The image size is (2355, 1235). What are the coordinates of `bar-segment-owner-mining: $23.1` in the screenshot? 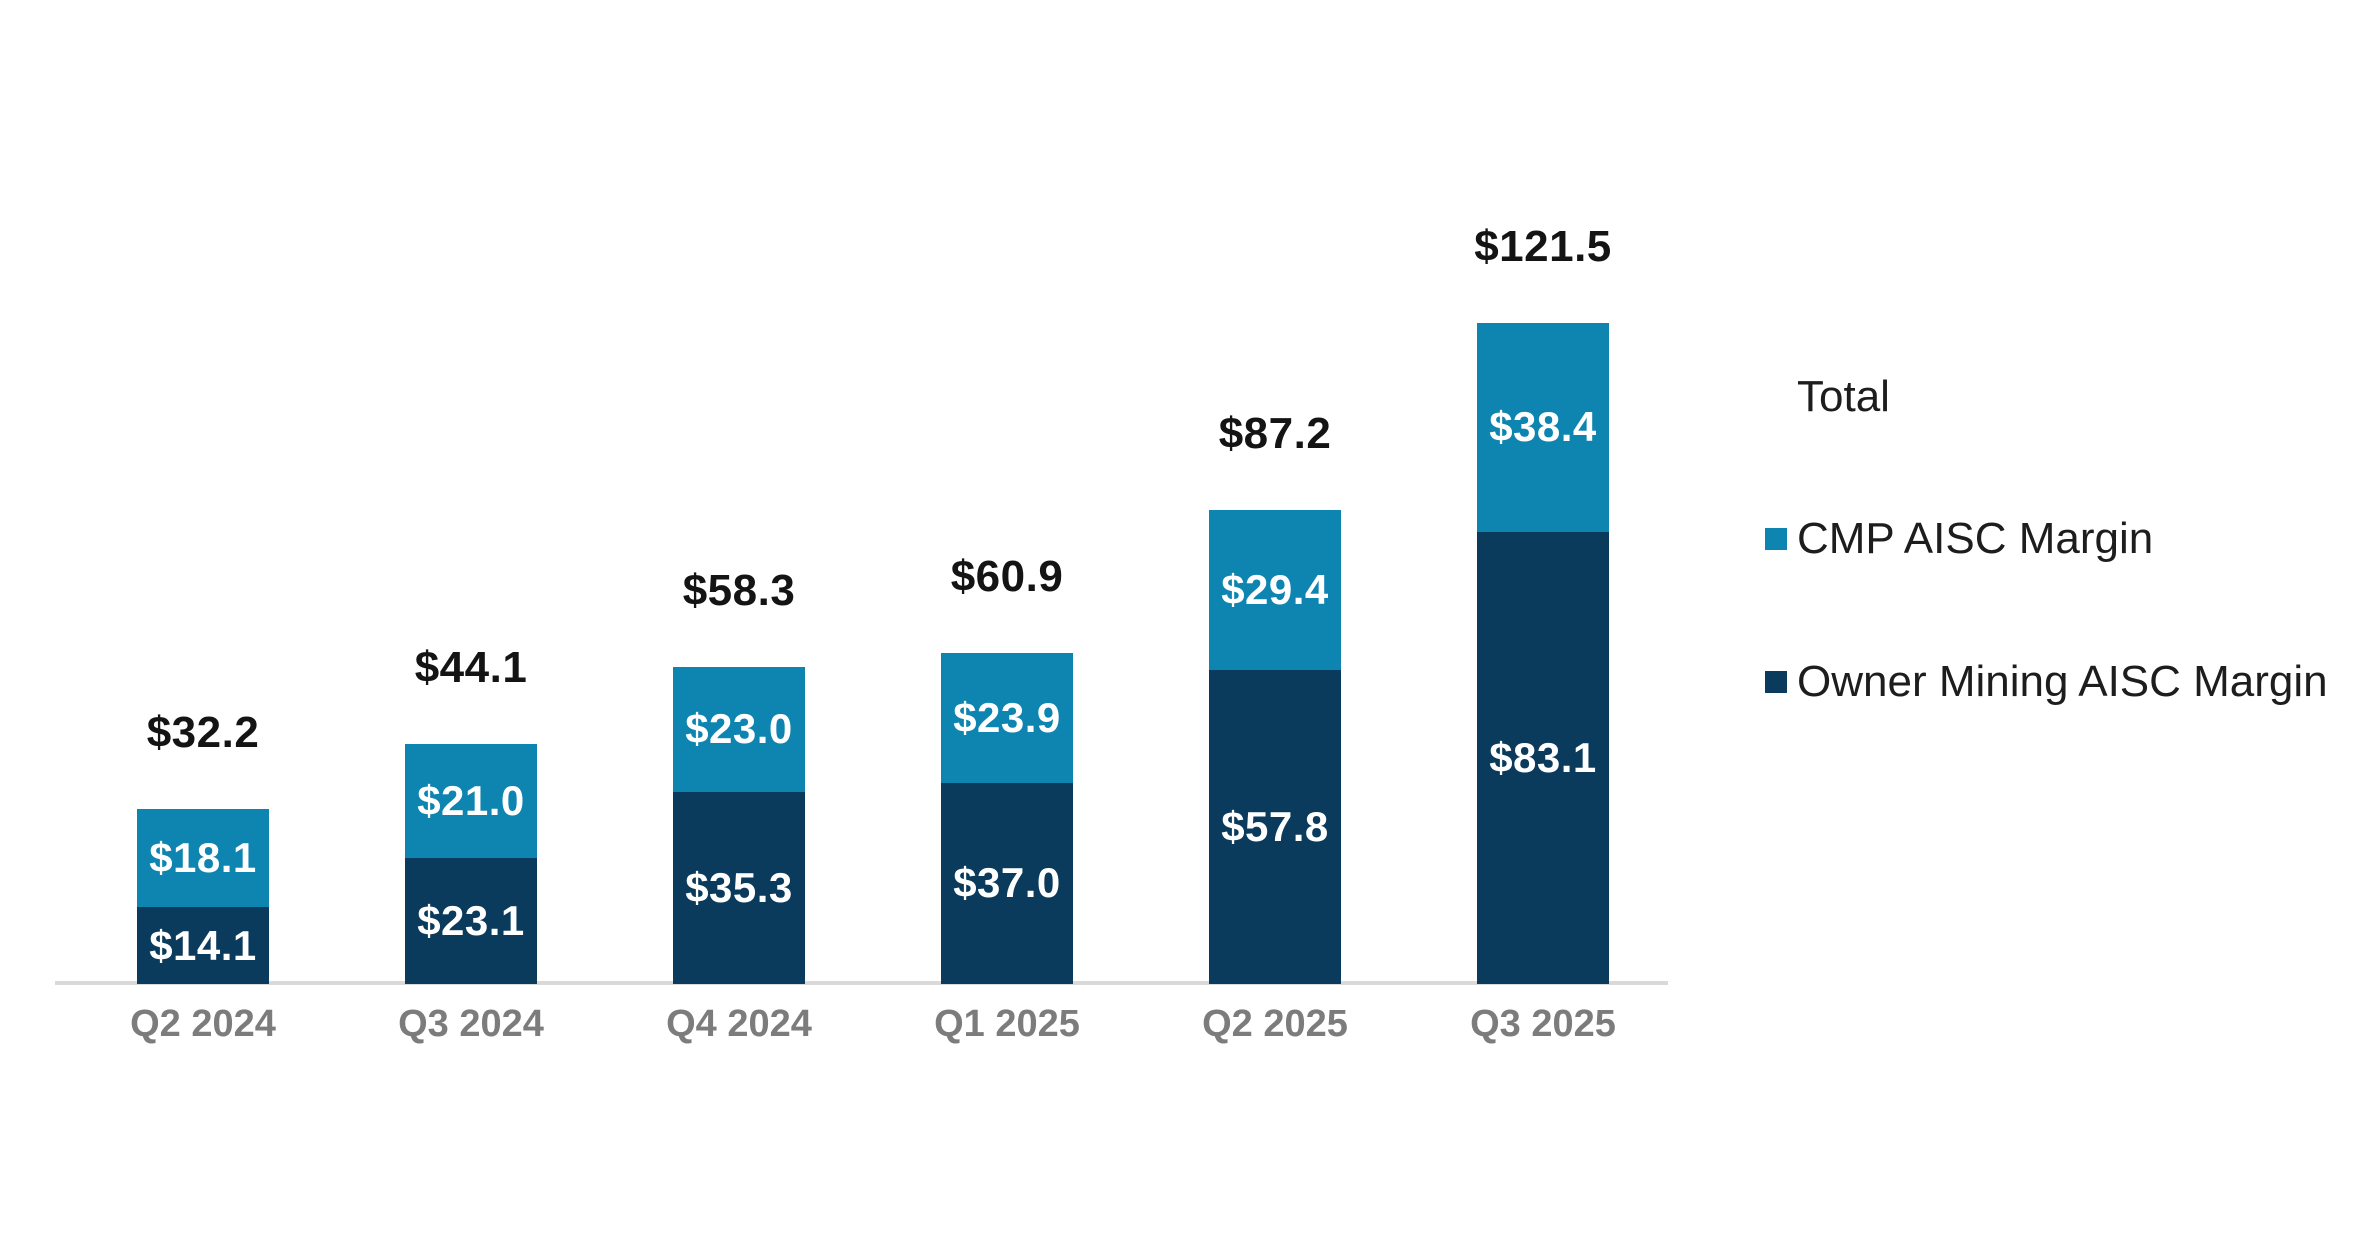 It's located at (471, 921).